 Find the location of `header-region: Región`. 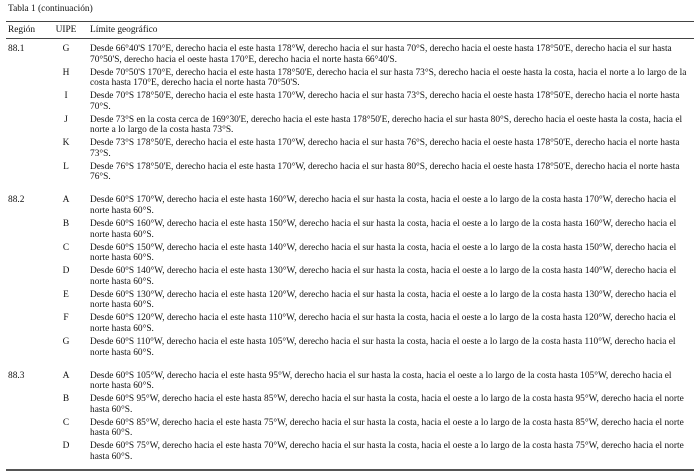

header-region: Región is located at coordinates (22, 30).